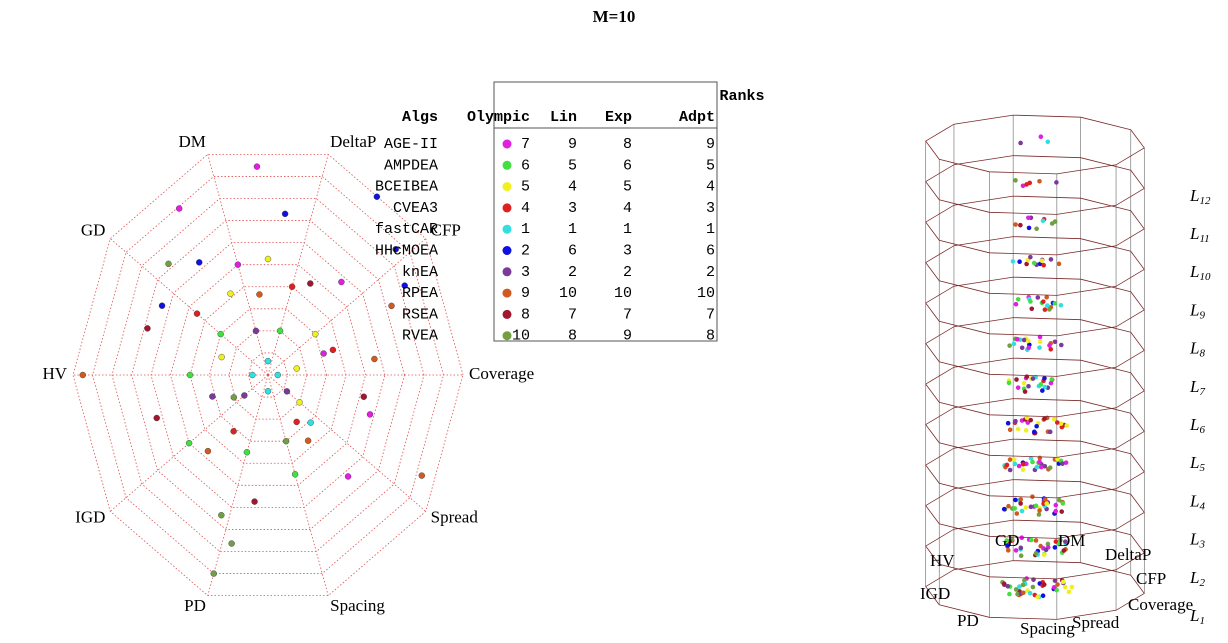  What do you see at coordinates (195, 605) in the screenshot?
I see `radar-axis-label: PD` at bounding box center [195, 605].